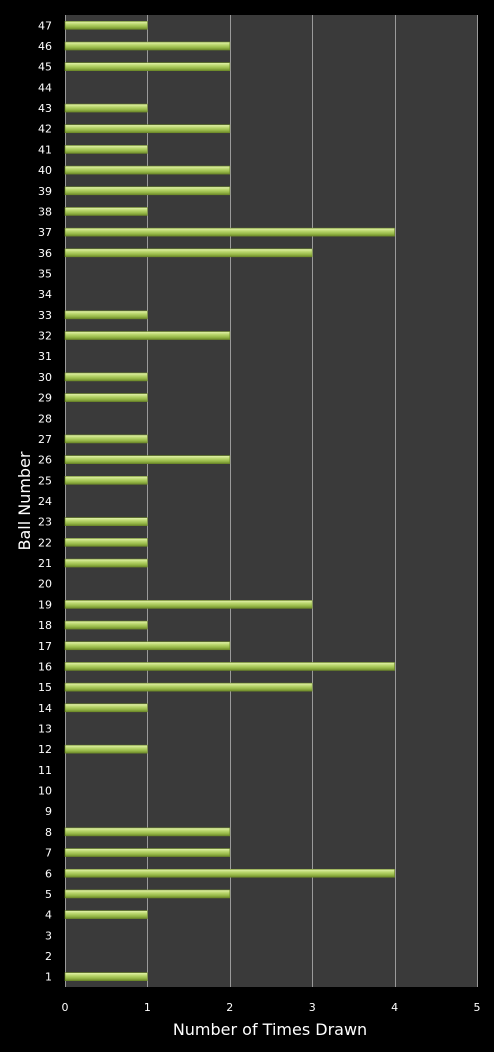  Describe the element at coordinates (45, 604) in the screenshot. I see `y-tick-19: 19` at that location.